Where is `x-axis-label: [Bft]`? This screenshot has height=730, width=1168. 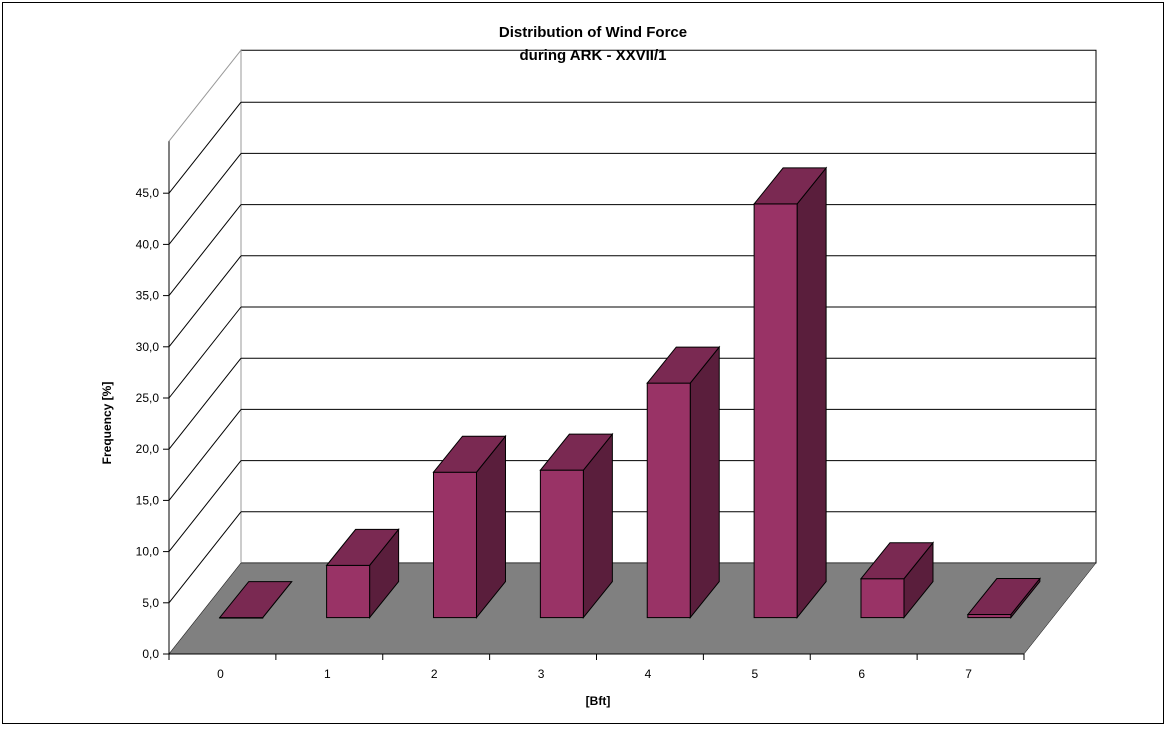 x-axis-label: [Bft] is located at coordinates (598, 701).